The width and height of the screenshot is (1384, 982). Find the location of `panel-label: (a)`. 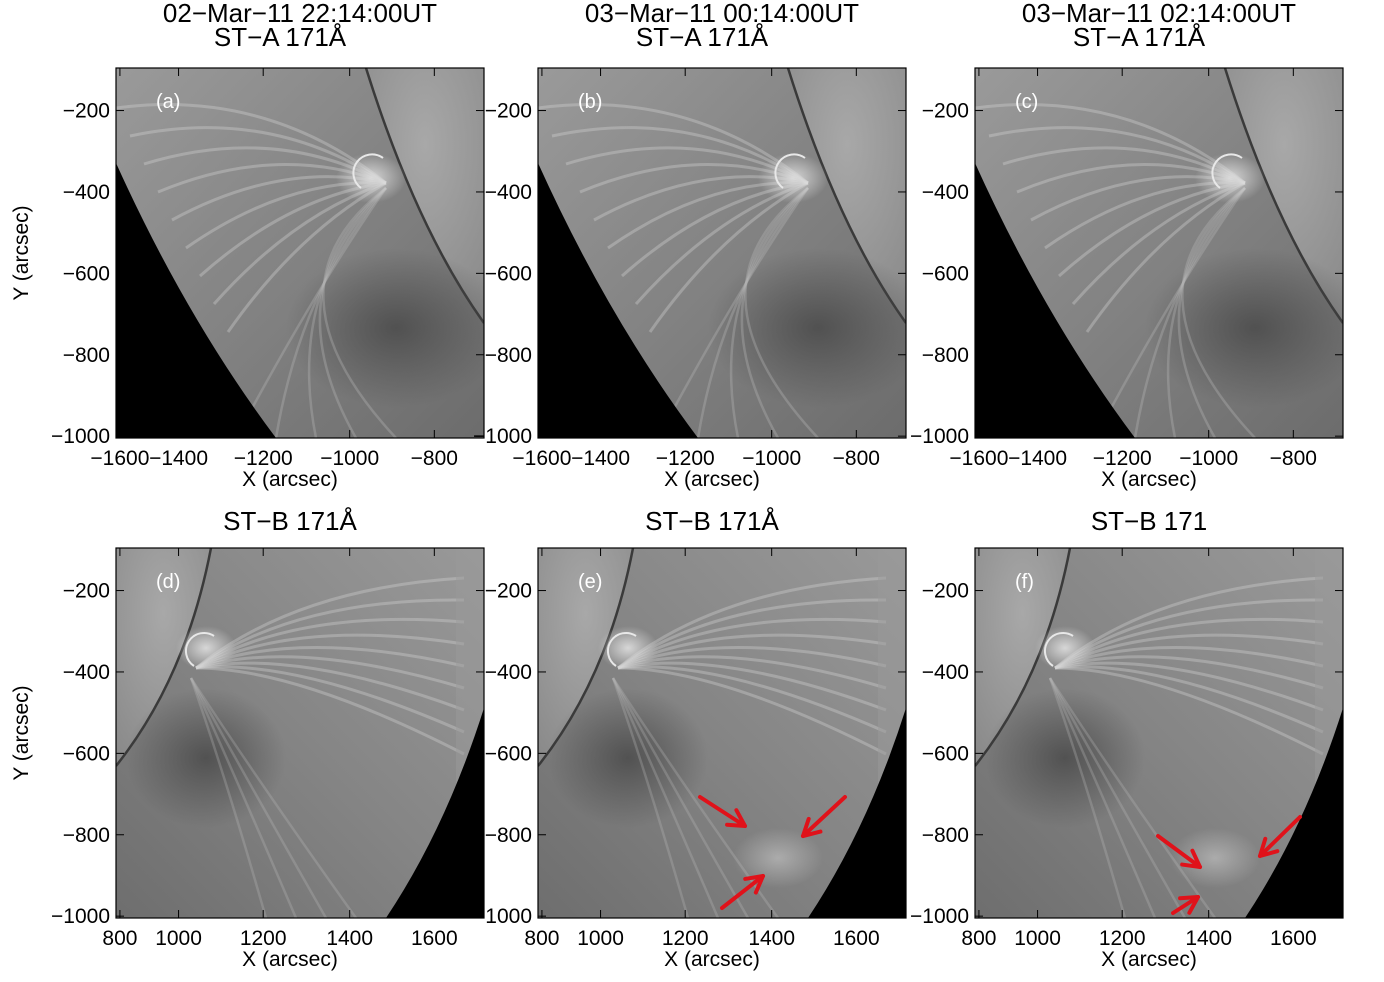

panel-label: (a) is located at coordinates (168, 102).